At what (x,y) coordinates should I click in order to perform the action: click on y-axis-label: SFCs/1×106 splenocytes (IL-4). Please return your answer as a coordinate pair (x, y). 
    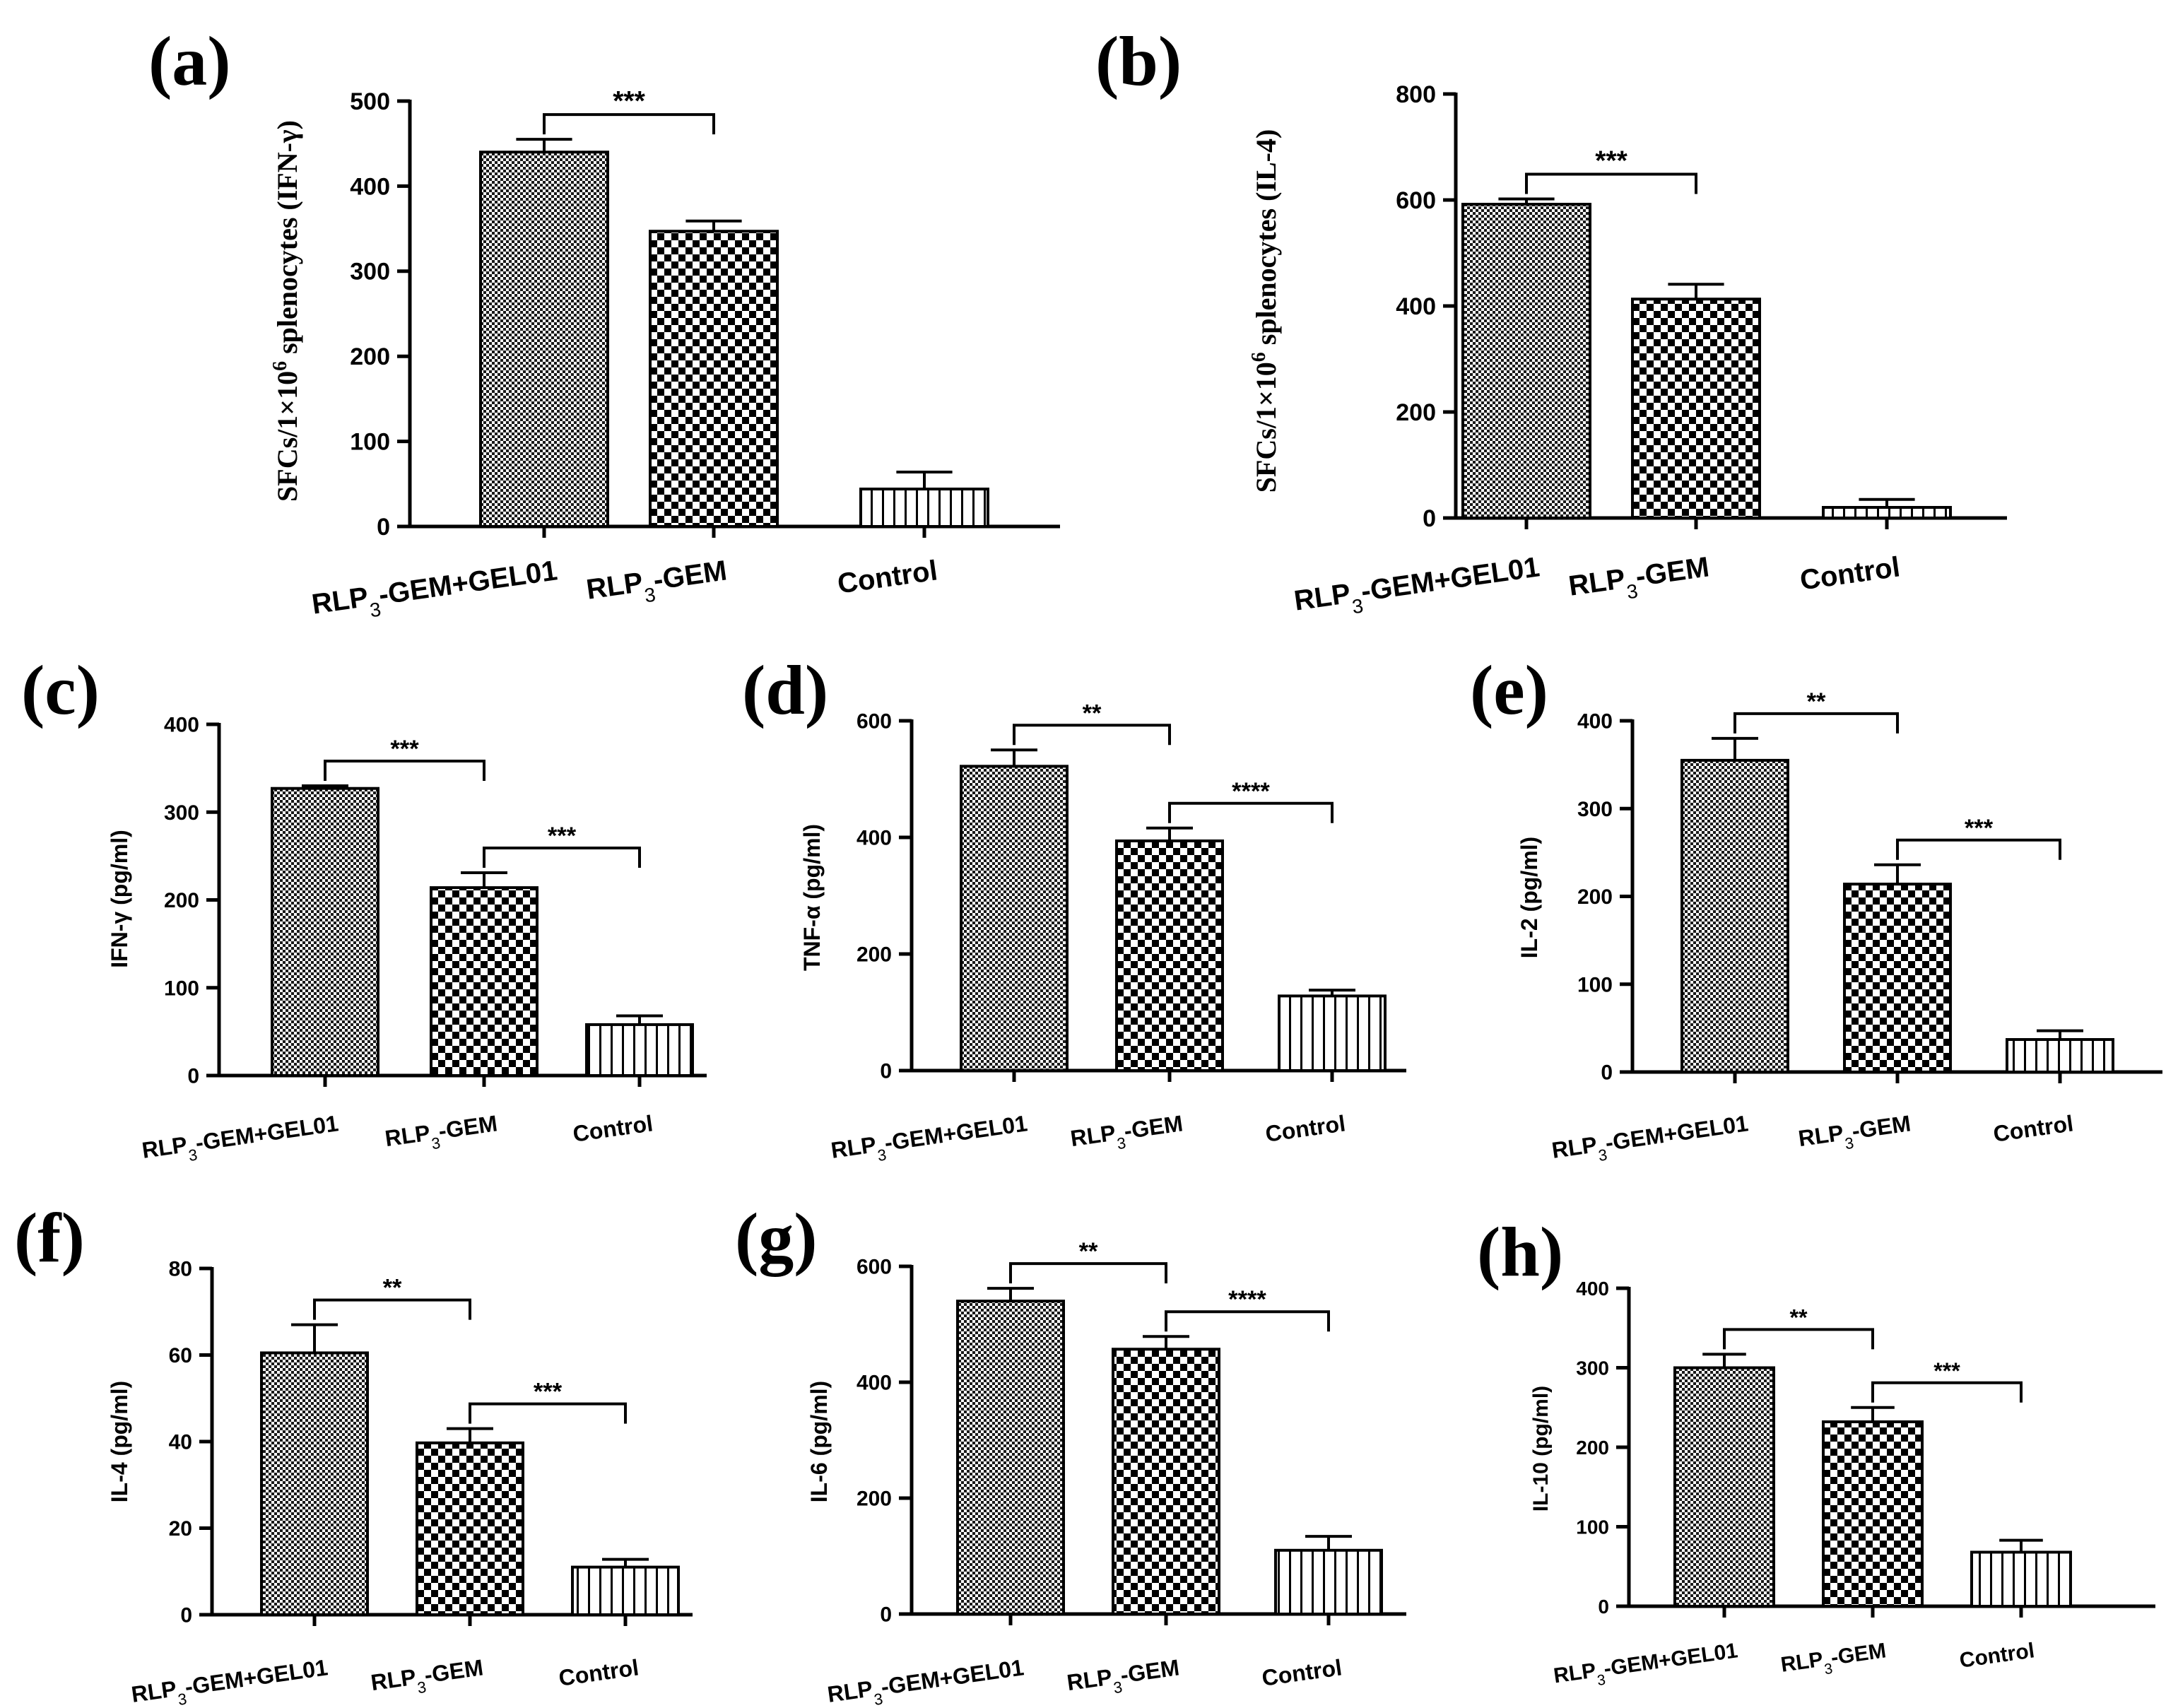
    Looking at the image, I should click on (1265, 311).